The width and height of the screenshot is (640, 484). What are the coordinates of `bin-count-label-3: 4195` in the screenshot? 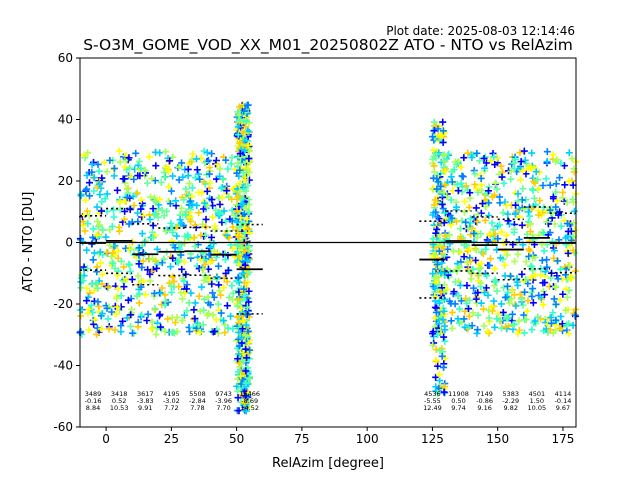 It's located at (171, 394).